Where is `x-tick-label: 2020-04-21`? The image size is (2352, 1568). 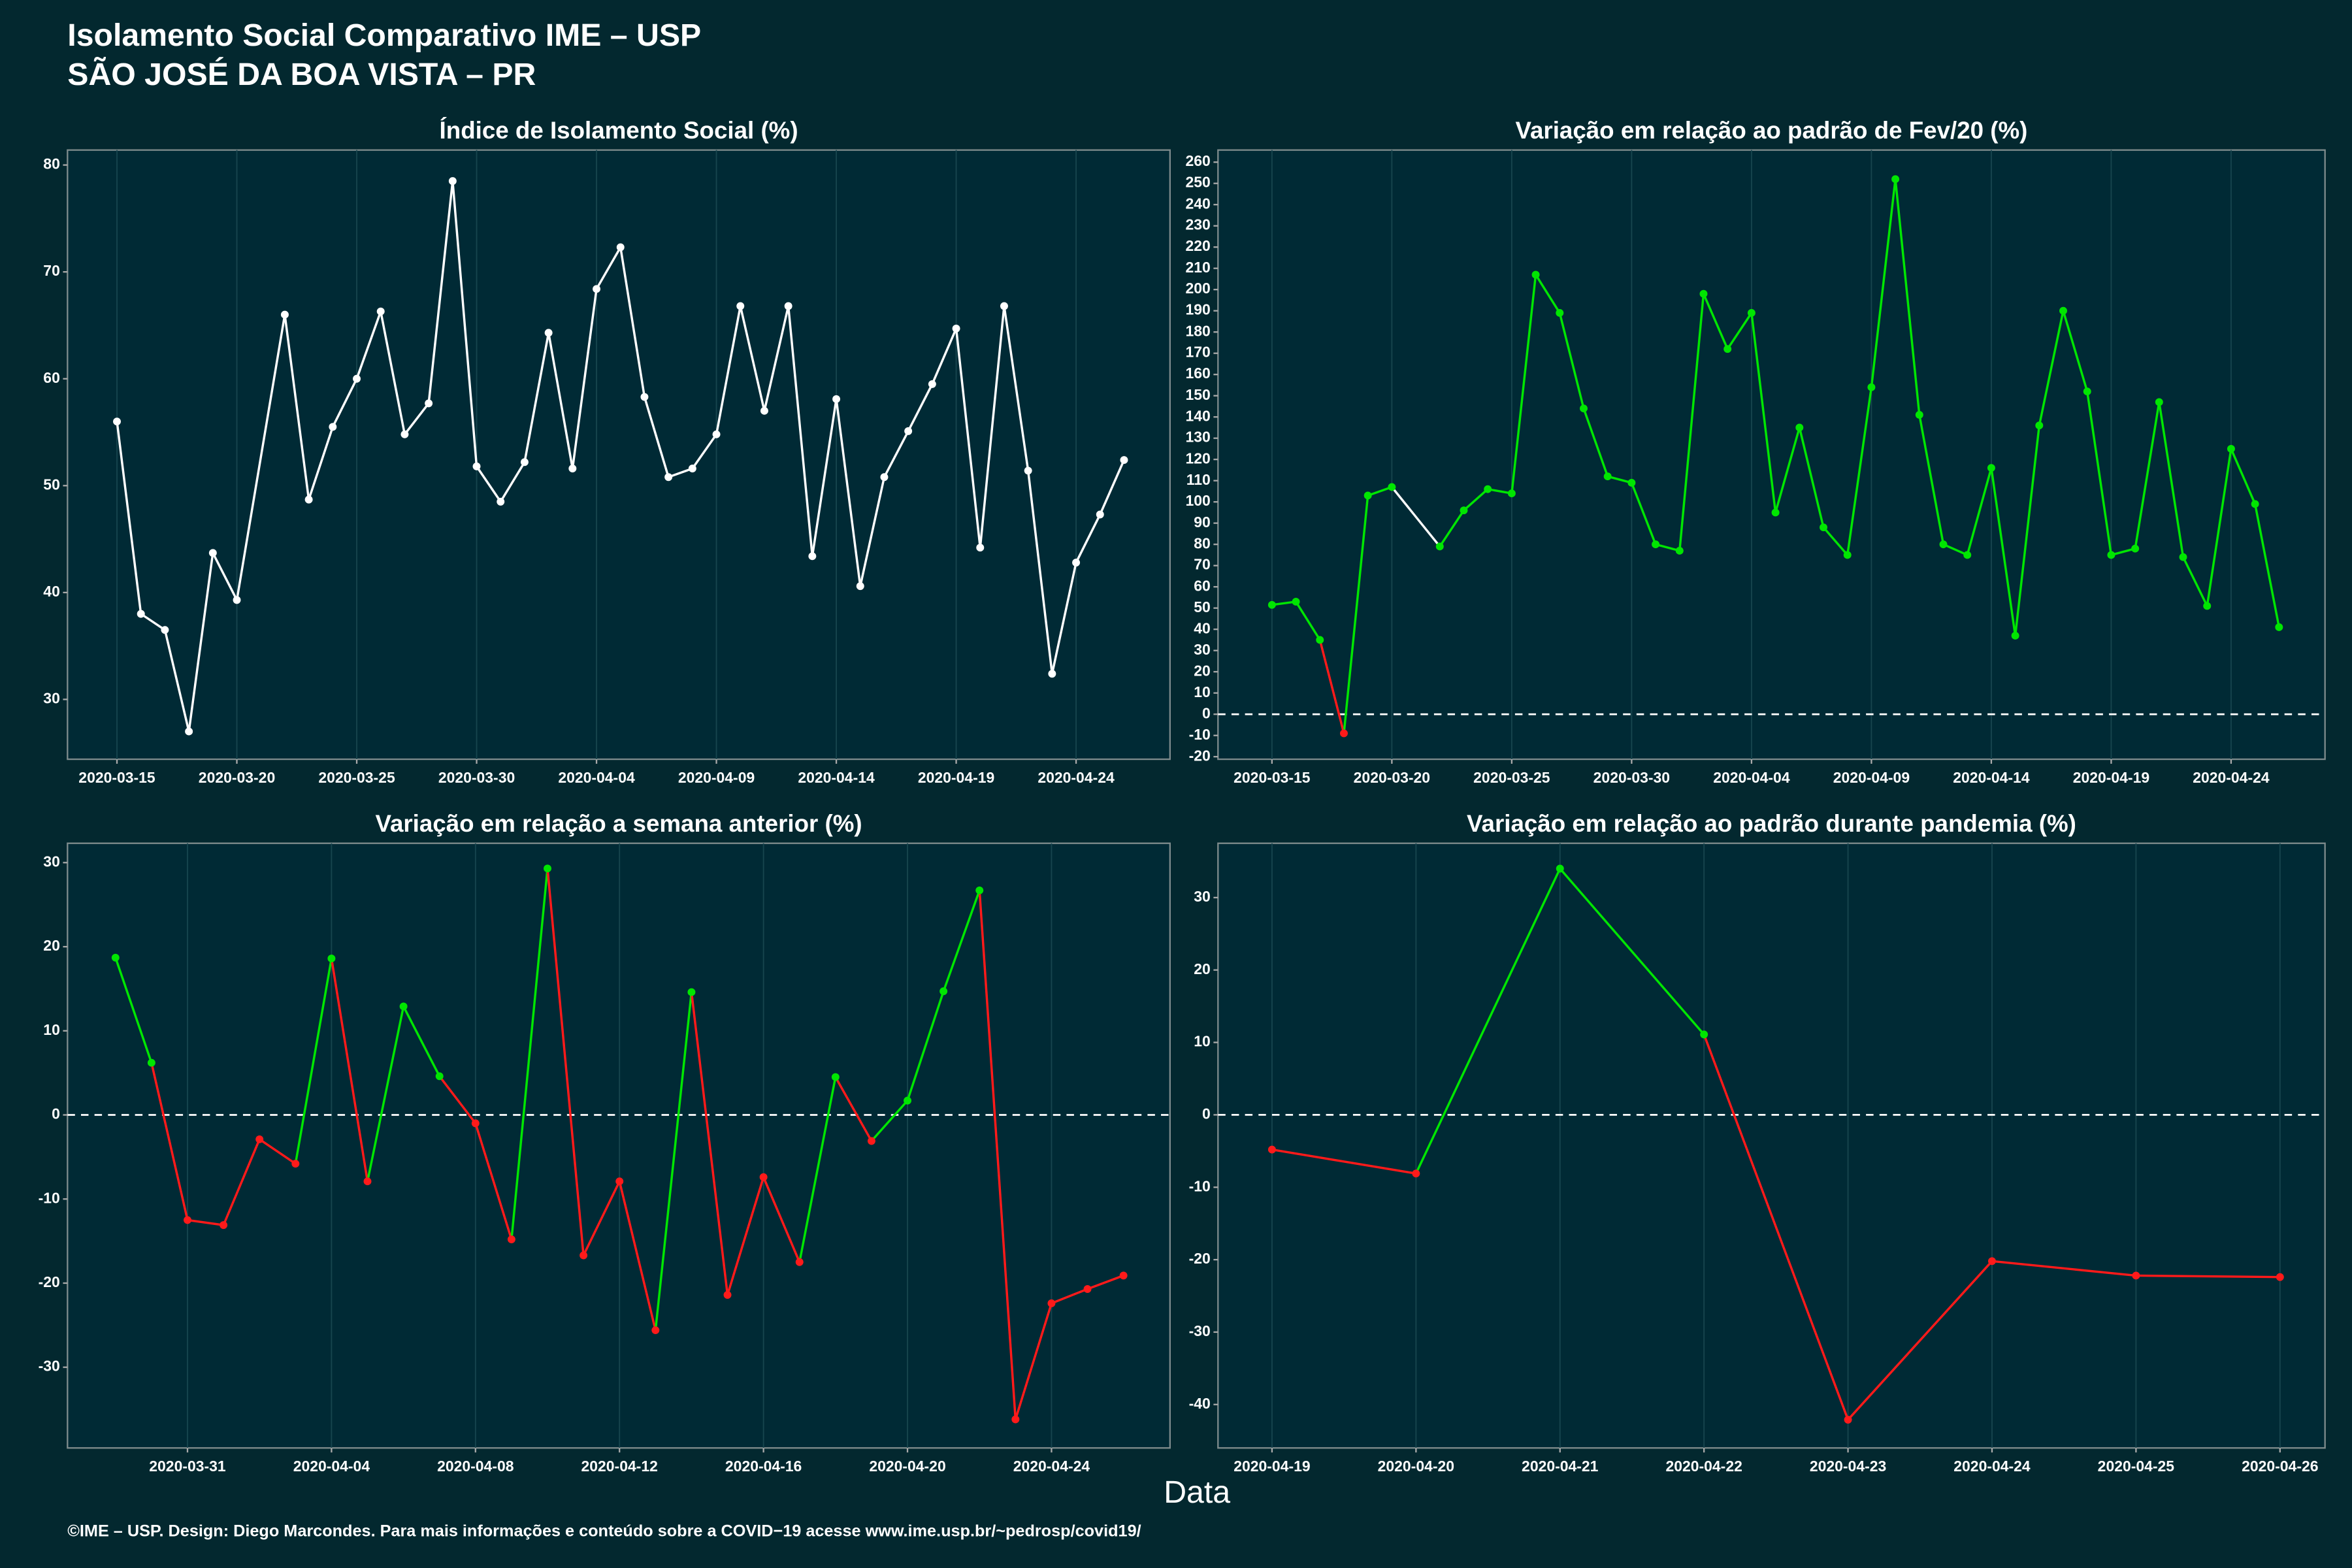
x-tick-label: 2020-04-21 is located at coordinates (1560, 1466).